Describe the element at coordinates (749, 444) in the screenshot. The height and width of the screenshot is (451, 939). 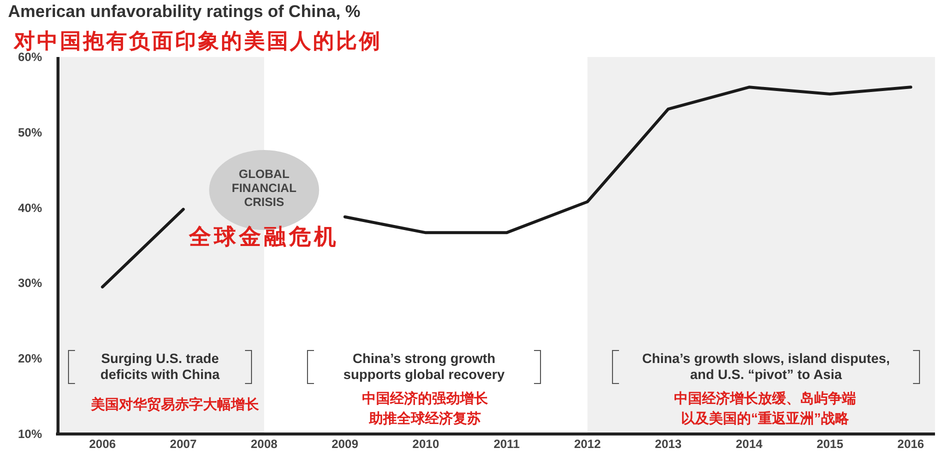
I see `x-tick-label: 2014` at that location.